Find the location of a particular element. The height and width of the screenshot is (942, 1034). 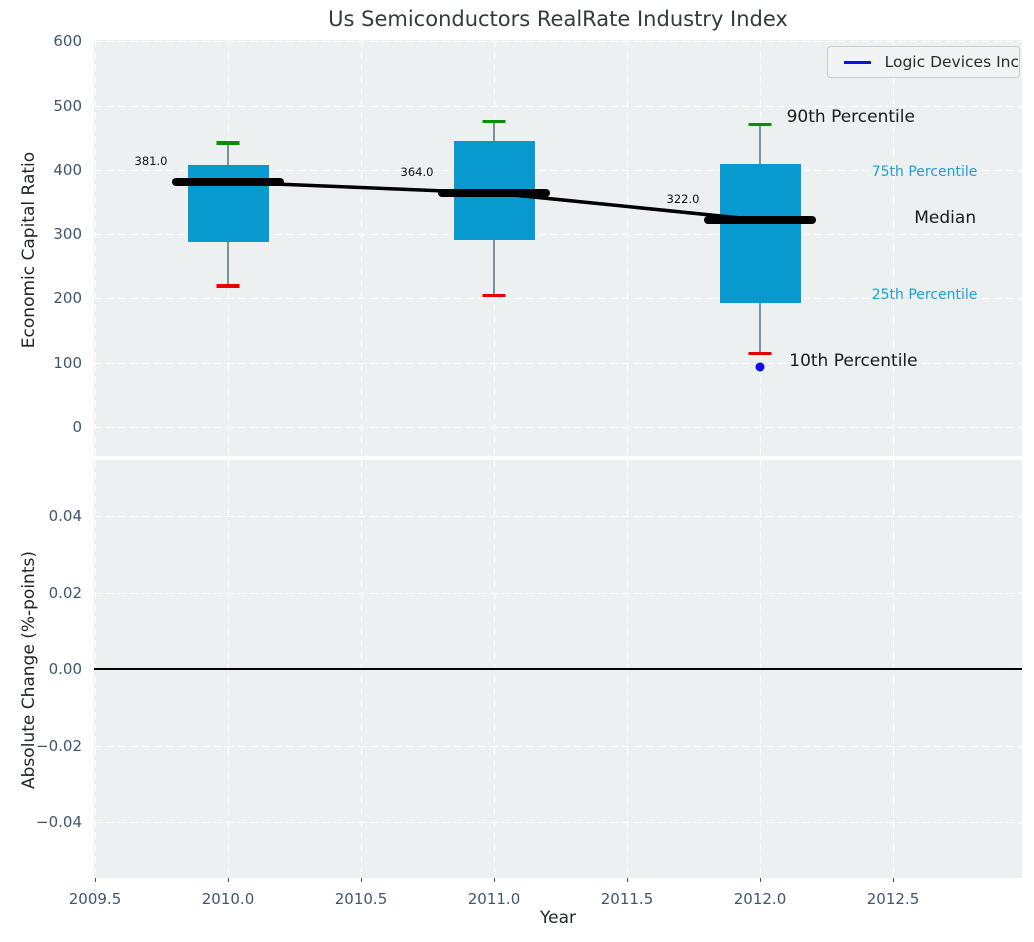

y-tick-label: 0.02 is located at coordinates (65, 592).